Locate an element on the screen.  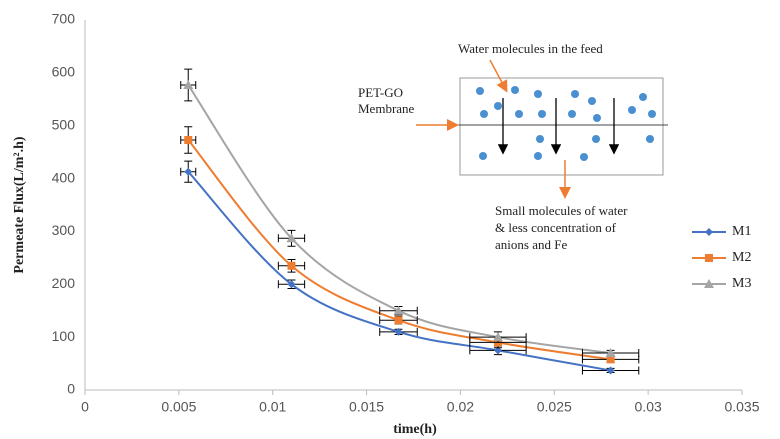
y-tick-label: 700 is located at coordinates (64, 19).